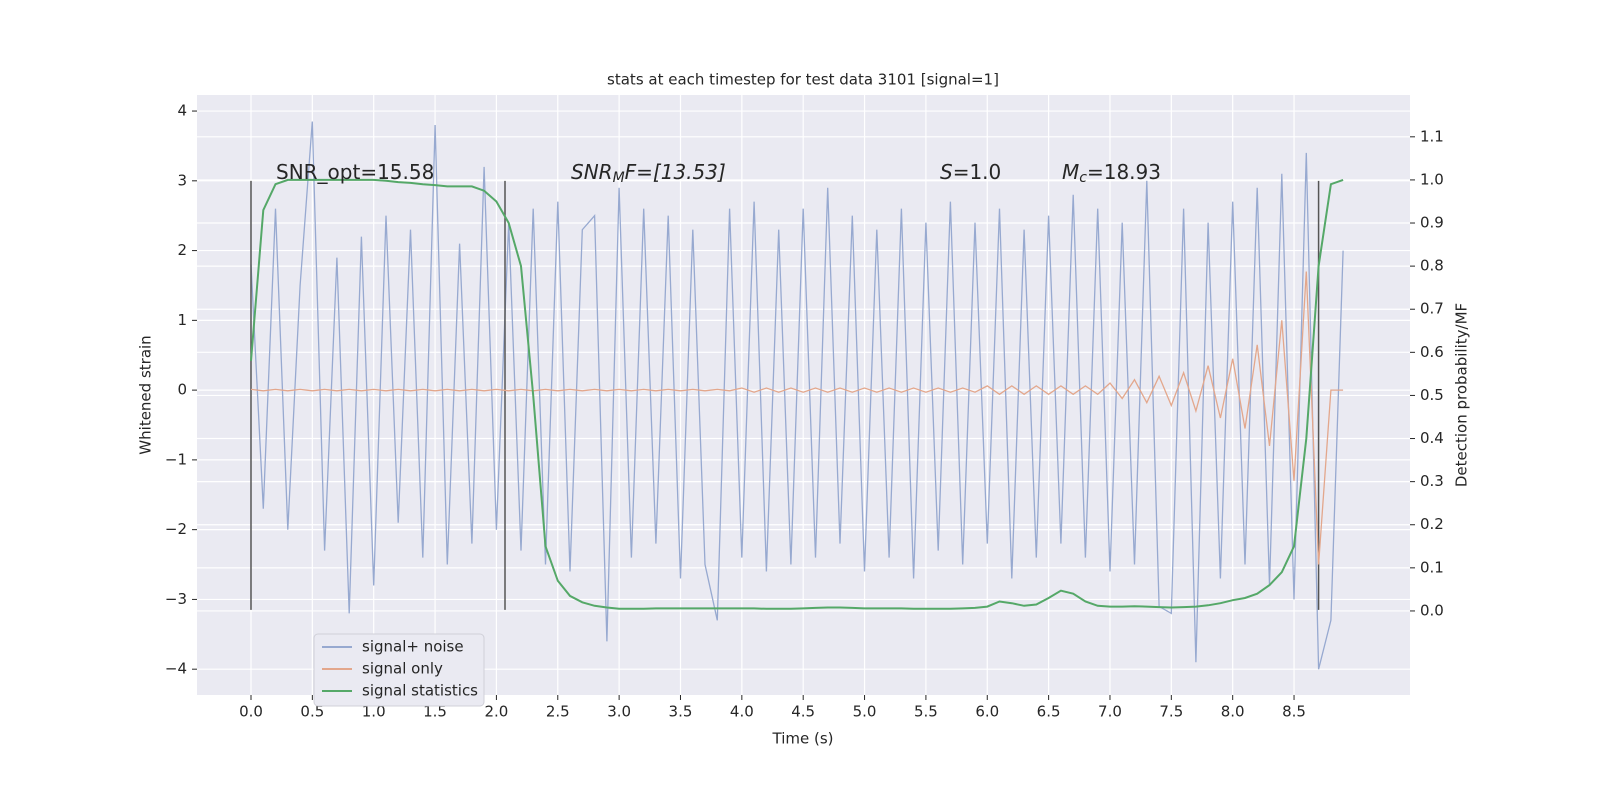  What do you see at coordinates (182, 111) in the screenshot?
I see `y-tick-label: 4` at bounding box center [182, 111].